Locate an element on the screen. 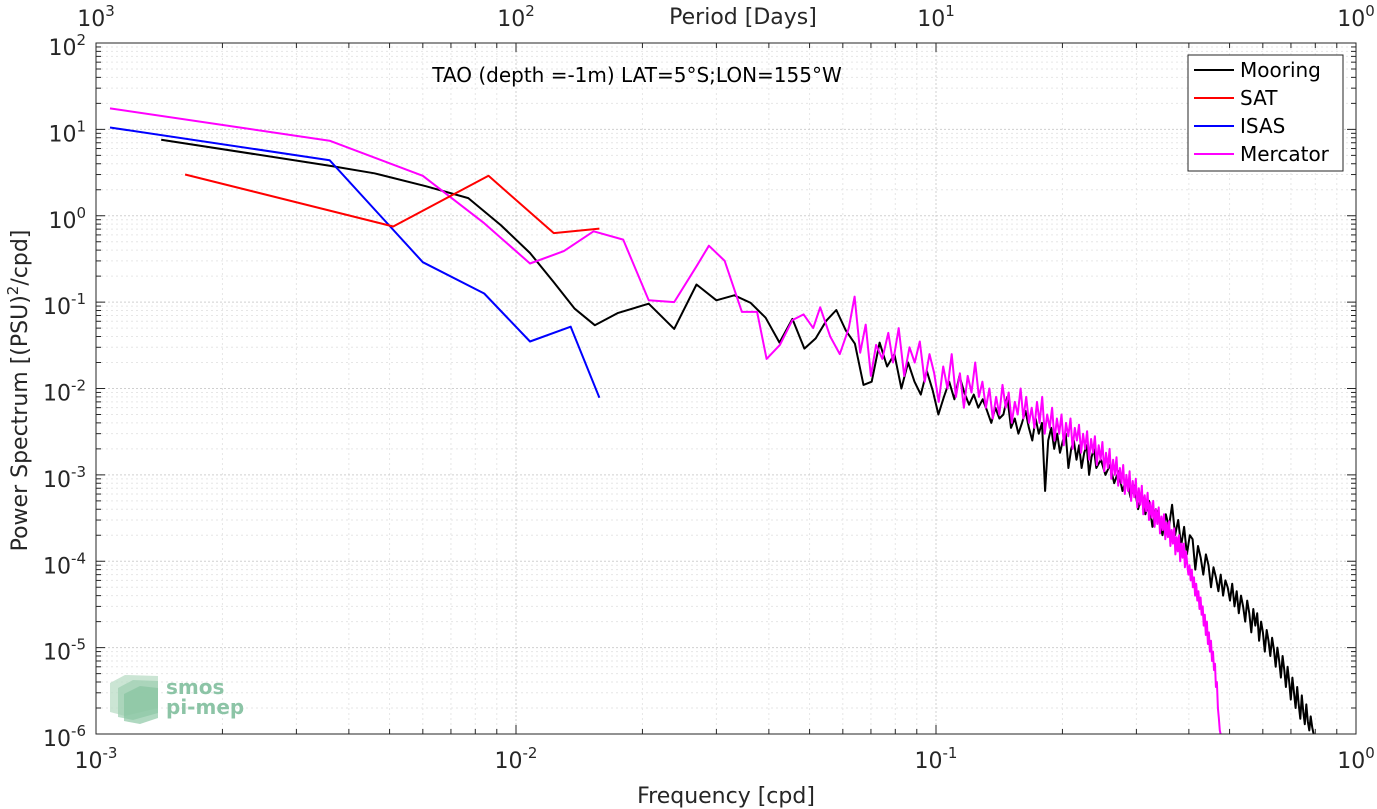  x-tick-label: 10⁻² is located at coordinates (516, 759).